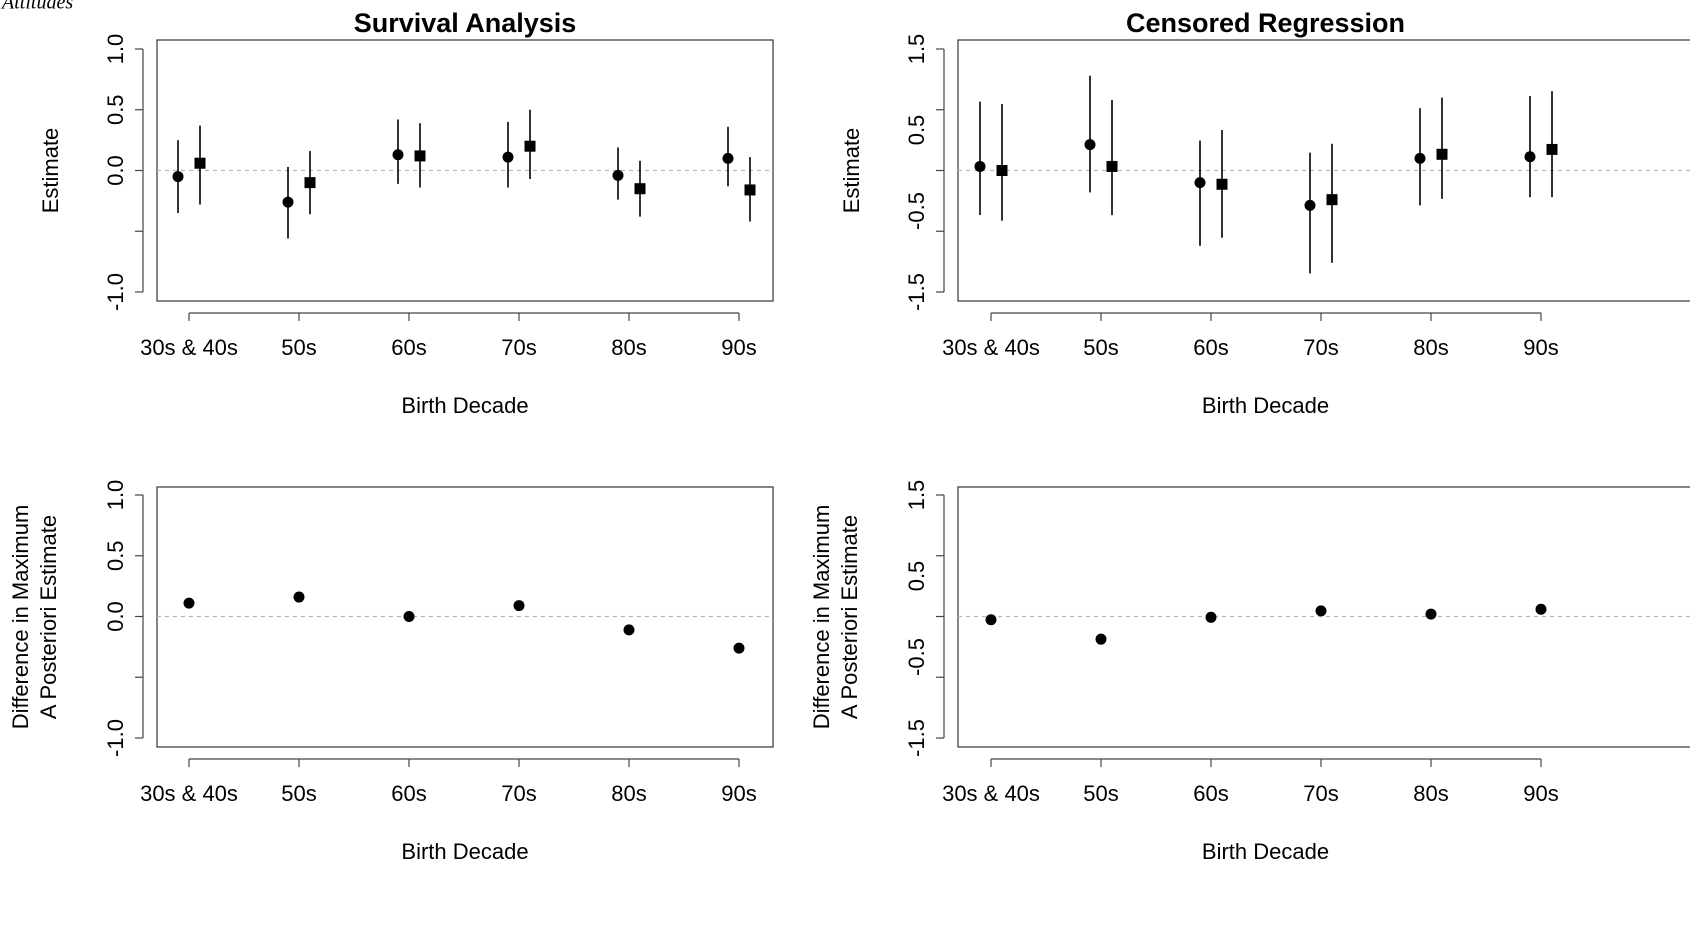 Image resolution: width=1690 pixels, height=937 pixels. I want to click on chart-title: Censored Regression, so click(1265, 23).